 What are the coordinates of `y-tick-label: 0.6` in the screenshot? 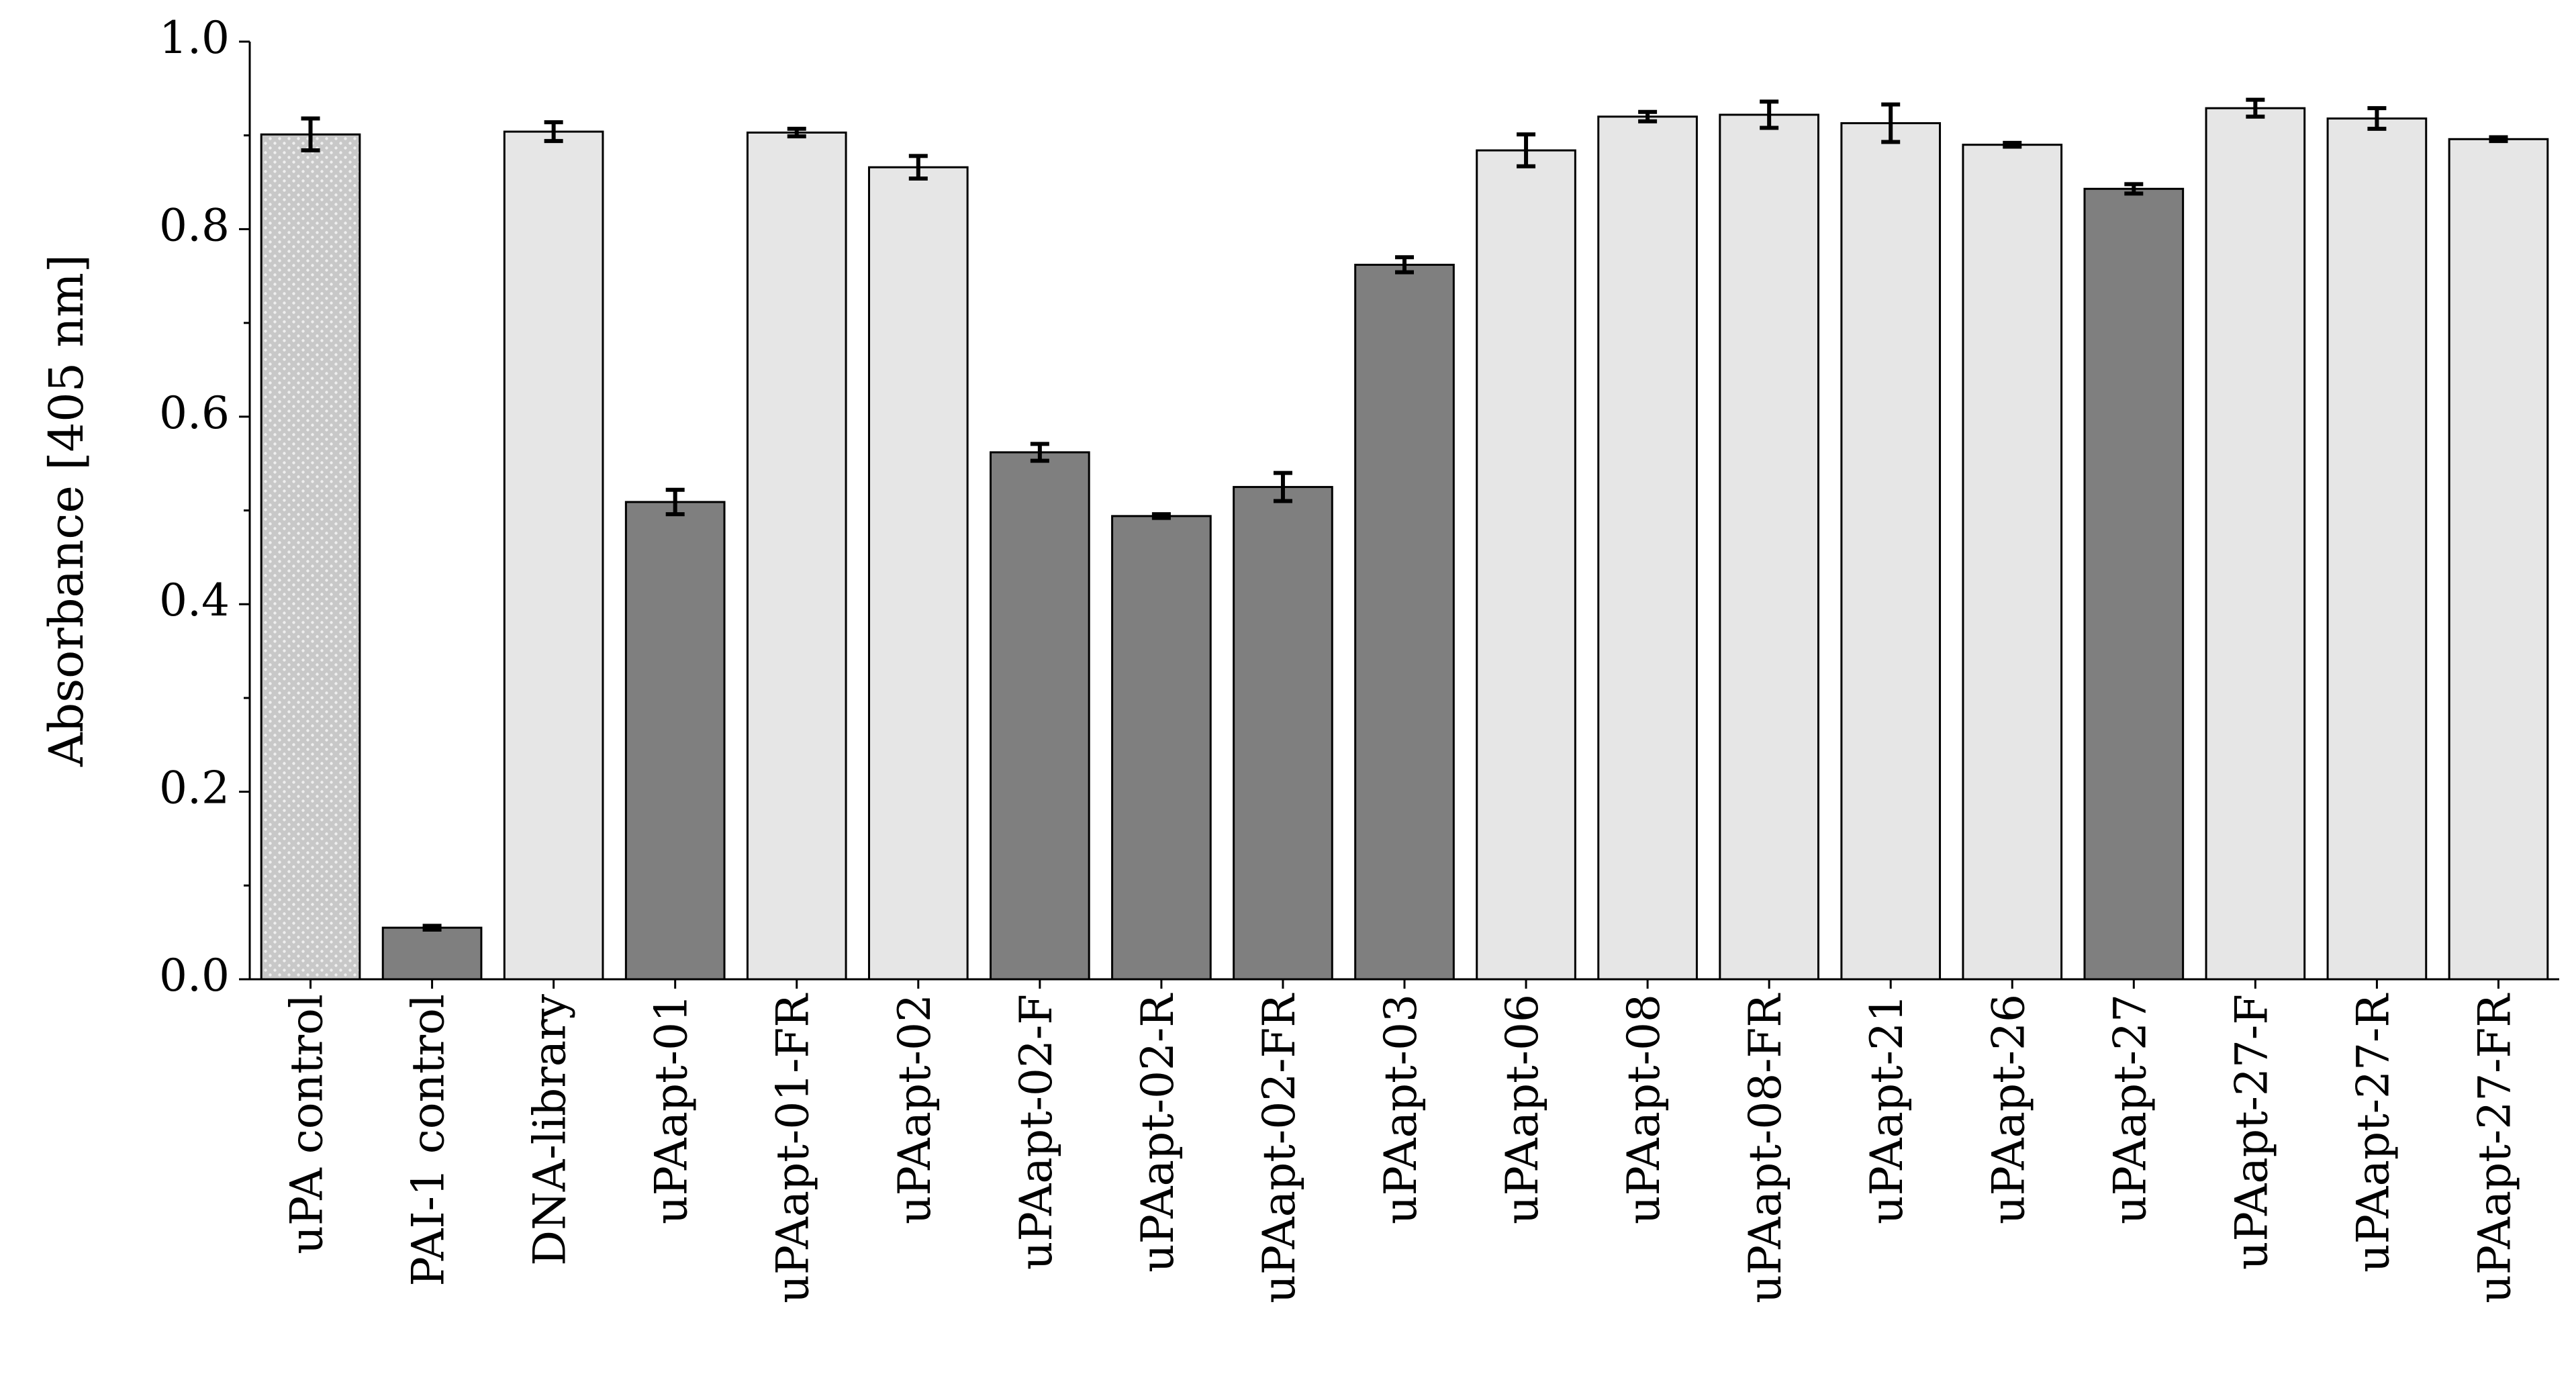 It's located at (194, 413).